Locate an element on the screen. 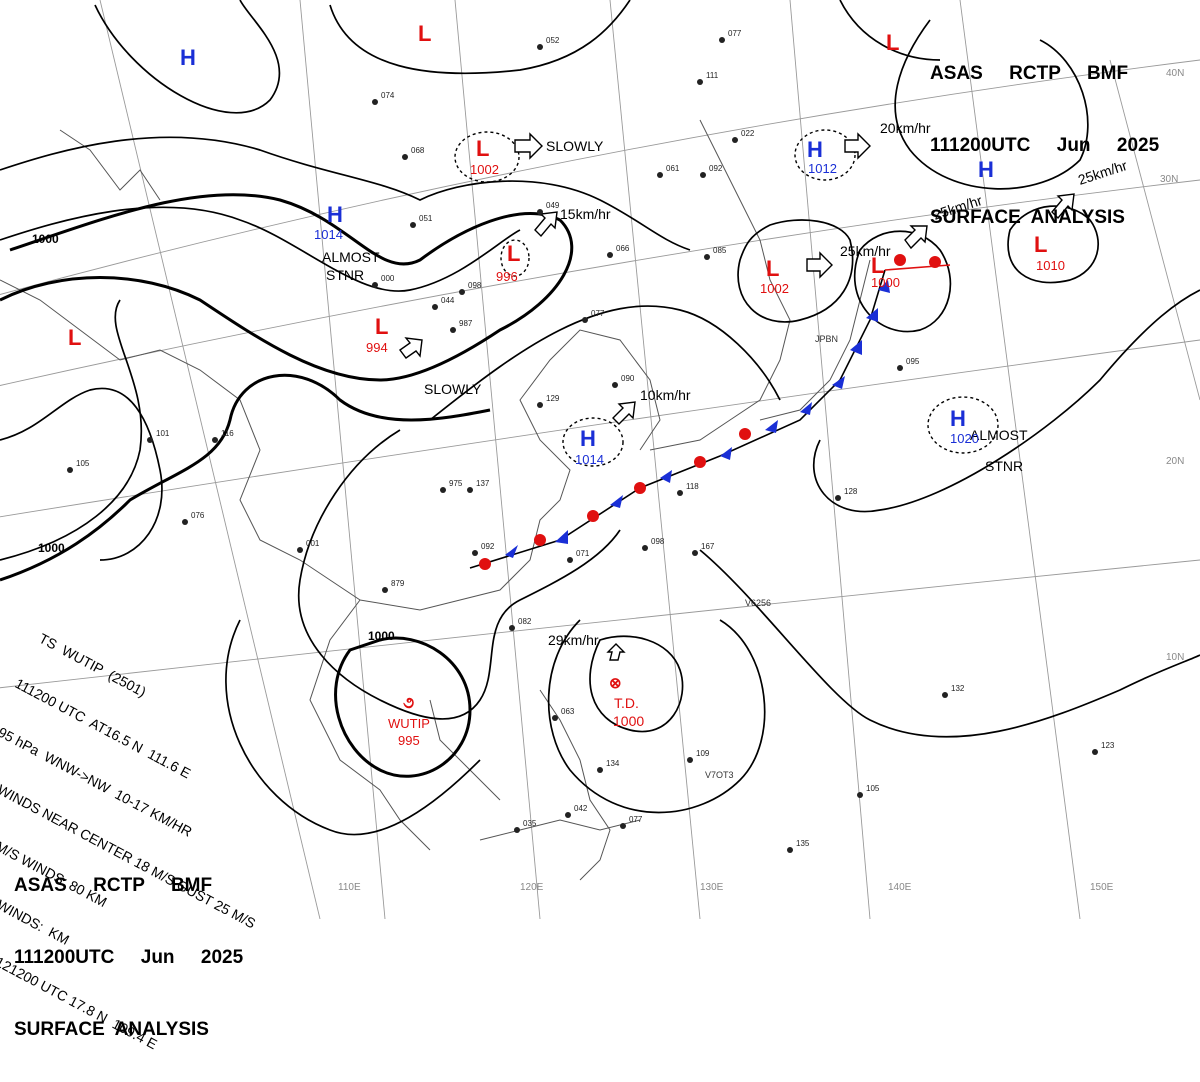  pressure-value: 1012 is located at coordinates (822, 168).